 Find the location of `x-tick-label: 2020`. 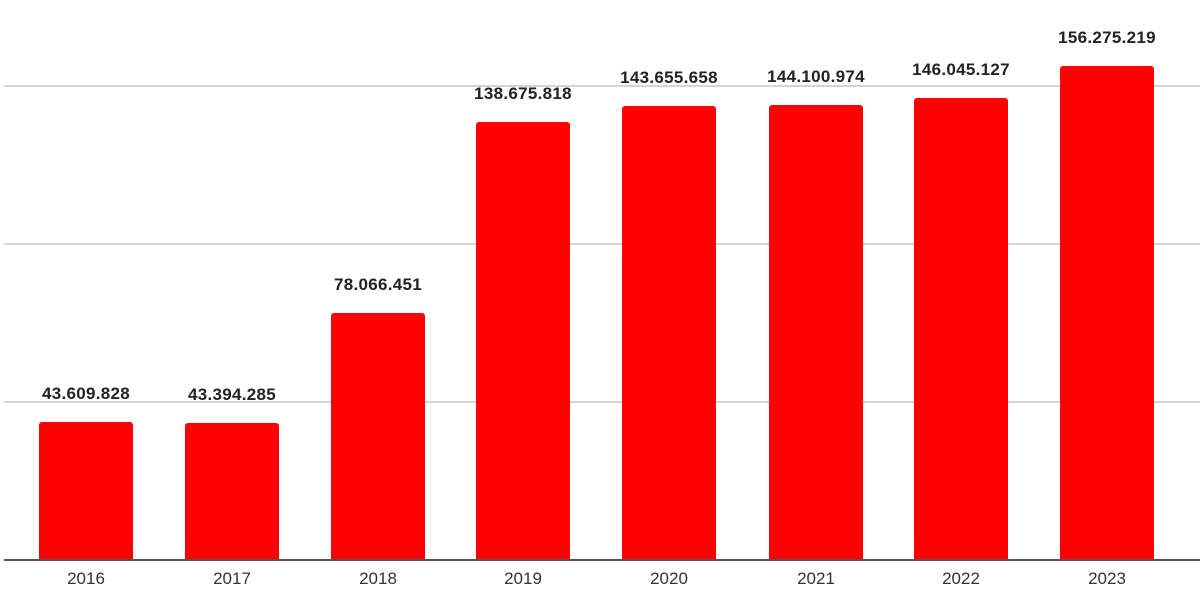

x-tick-label: 2020 is located at coordinates (669, 578).